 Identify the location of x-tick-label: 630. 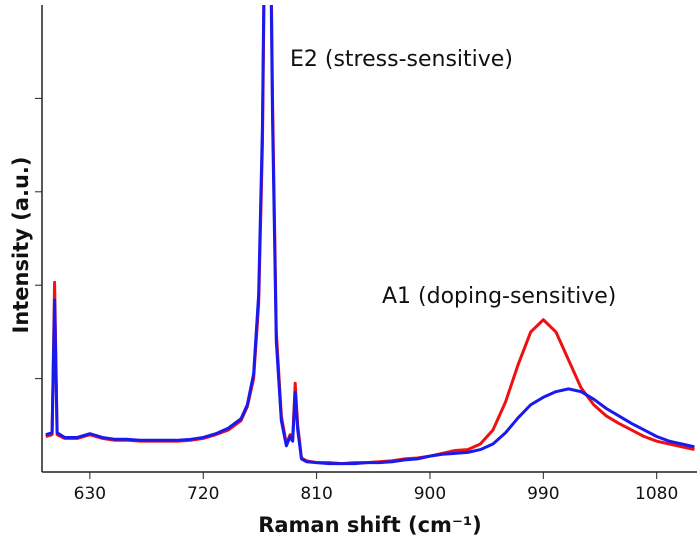
(90, 494).